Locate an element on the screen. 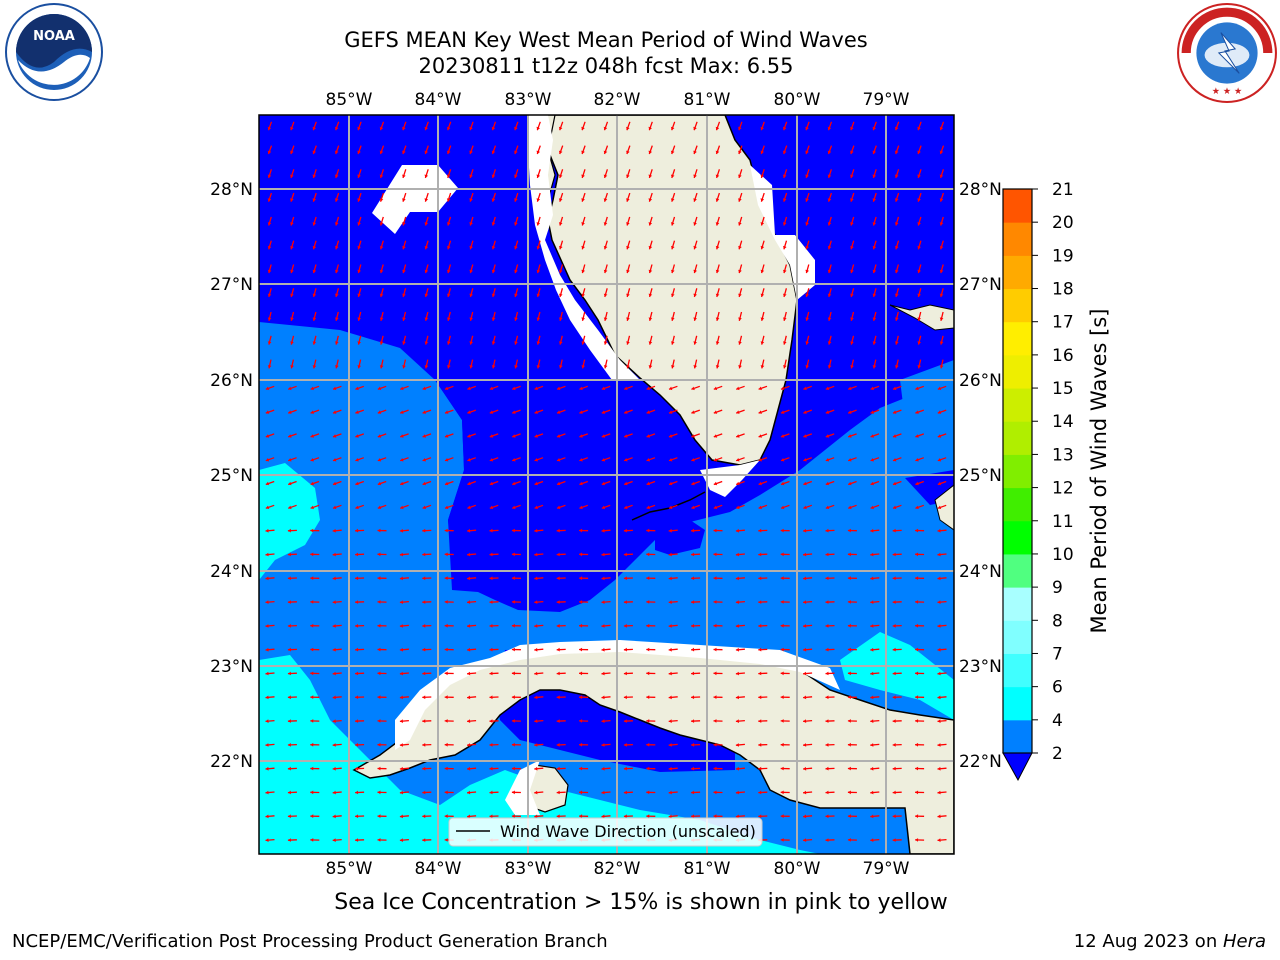  colorbar-tick-label: 6 is located at coordinates (1057, 688).